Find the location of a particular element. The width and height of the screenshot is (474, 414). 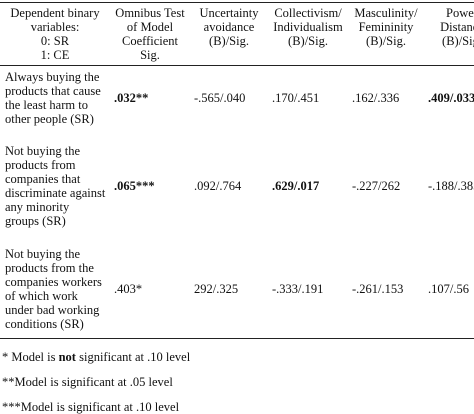

cell: .092/.764 is located at coordinates (218, 185).